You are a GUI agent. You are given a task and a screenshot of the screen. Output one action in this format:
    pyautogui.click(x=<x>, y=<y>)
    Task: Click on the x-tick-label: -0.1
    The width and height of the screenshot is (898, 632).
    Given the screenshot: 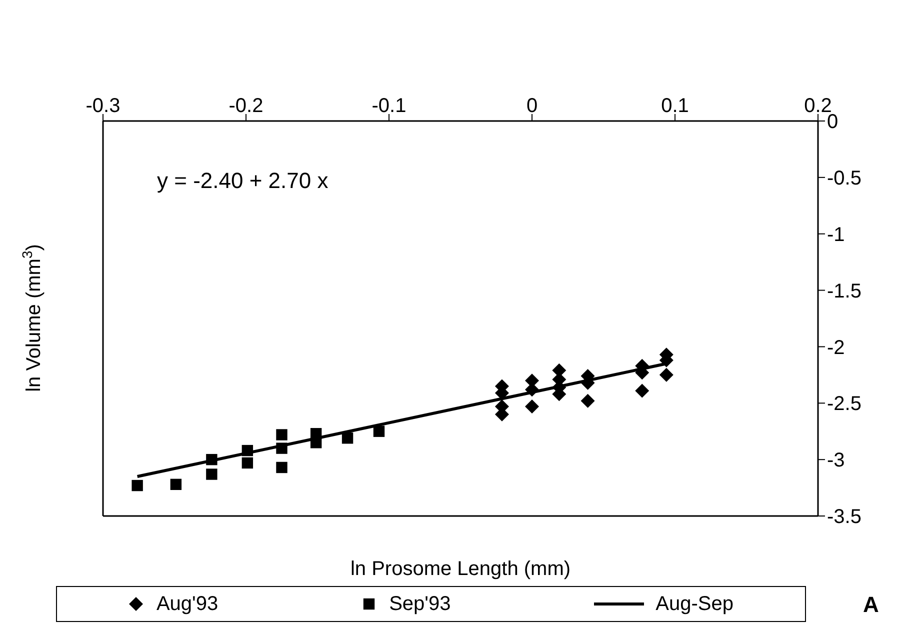 What is the action you would take?
    pyautogui.click(x=389, y=106)
    